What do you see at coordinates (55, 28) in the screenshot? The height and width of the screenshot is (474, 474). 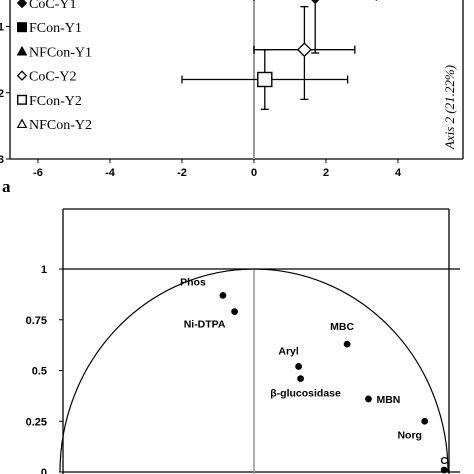 I see `legend-label: FCon-Y1` at bounding box center [55, 28].